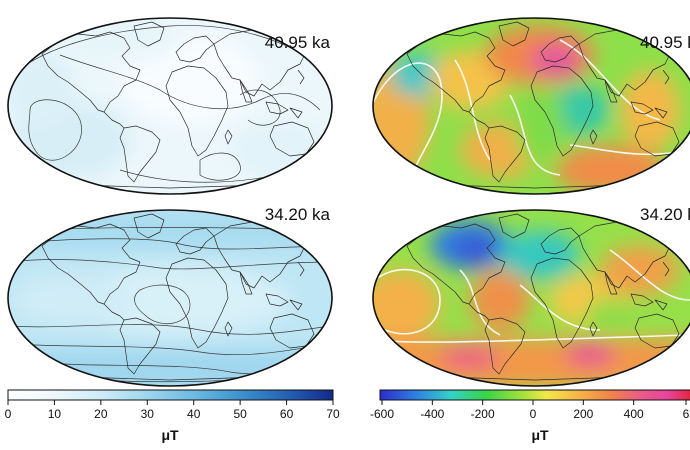  I want to click on colorbar-tick-label: 70, so click(333, 414).